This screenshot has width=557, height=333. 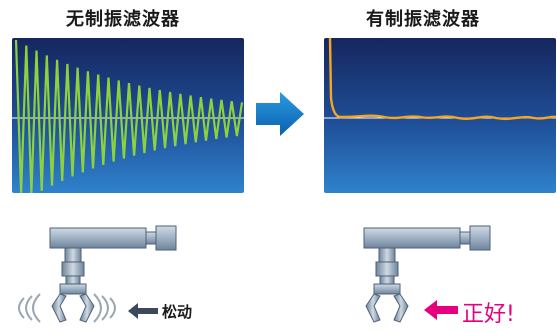 I want to click on right-caption: 正好!, so click(x=488, y=314).